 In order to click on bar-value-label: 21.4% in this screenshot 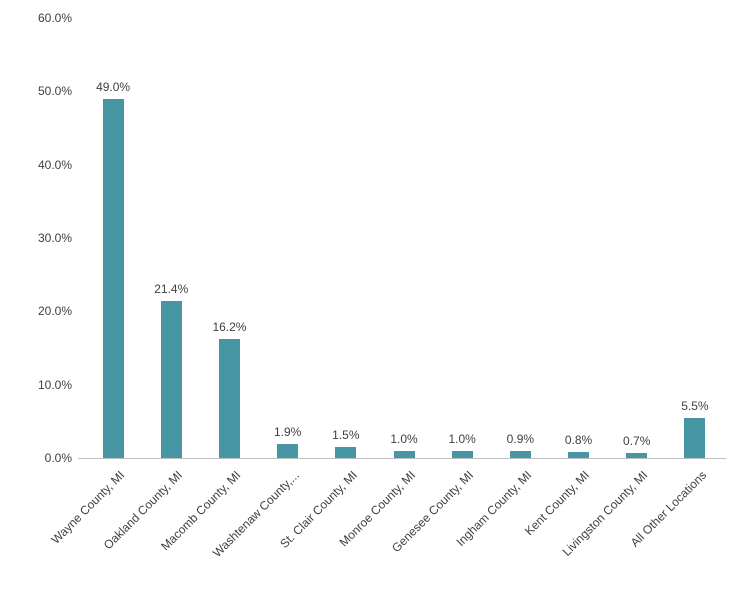, I will do `click(171, 289)`.